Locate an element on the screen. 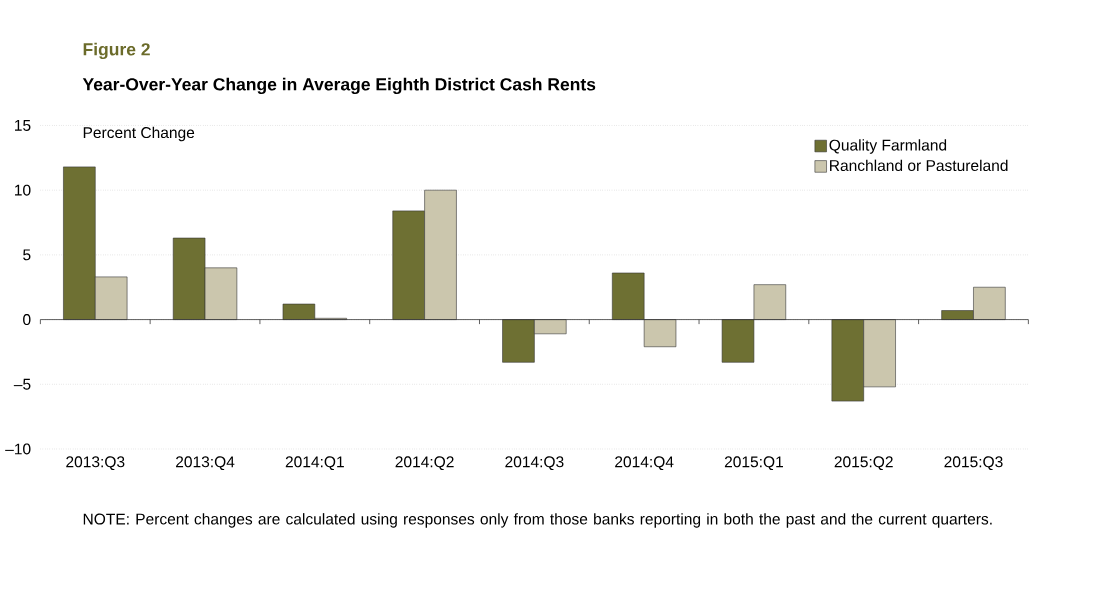  y-tick-label: 15 is located at coordinates (23, 125).